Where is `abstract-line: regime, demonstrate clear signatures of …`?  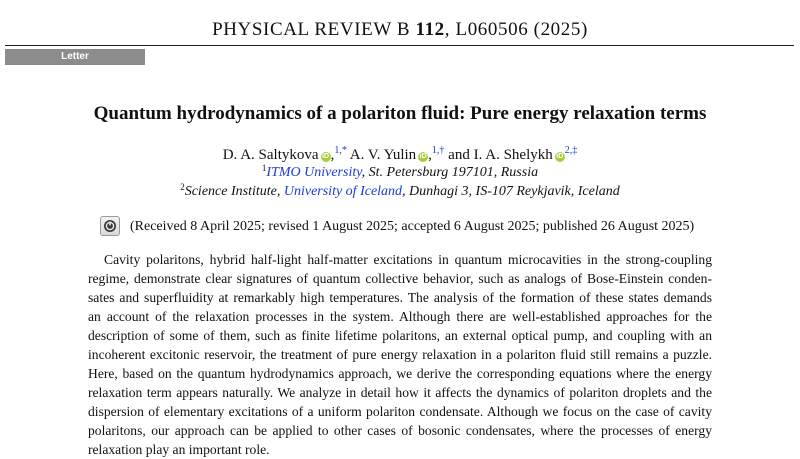 abstract-line: regime, demonstrate clear signatures of … is located at coordinates (400, 278).